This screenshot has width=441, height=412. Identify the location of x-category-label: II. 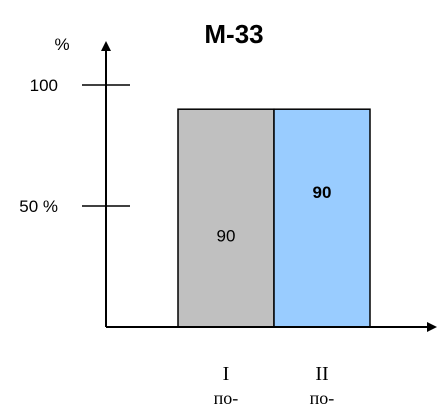
(321, 374).